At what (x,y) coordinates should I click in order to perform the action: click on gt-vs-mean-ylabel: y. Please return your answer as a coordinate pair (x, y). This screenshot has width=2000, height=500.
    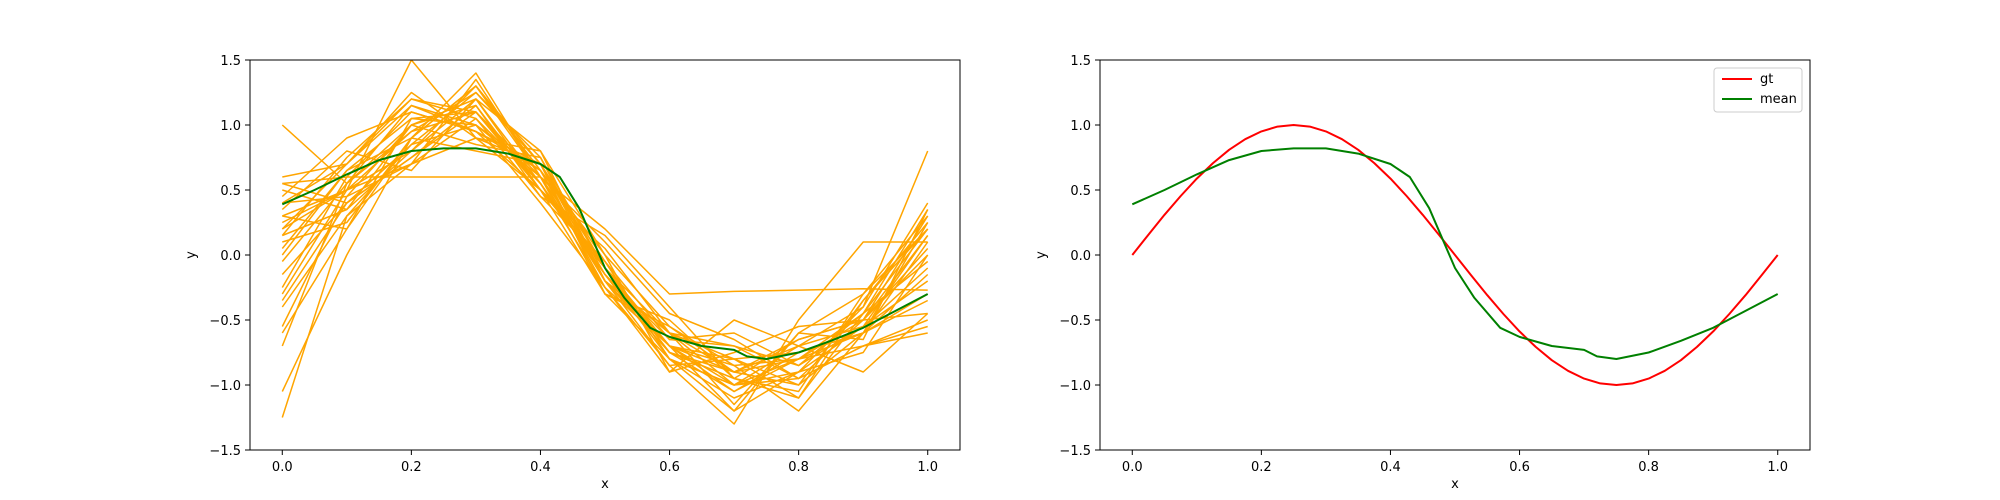
    Looking at the image, I should click on (1041, 255).